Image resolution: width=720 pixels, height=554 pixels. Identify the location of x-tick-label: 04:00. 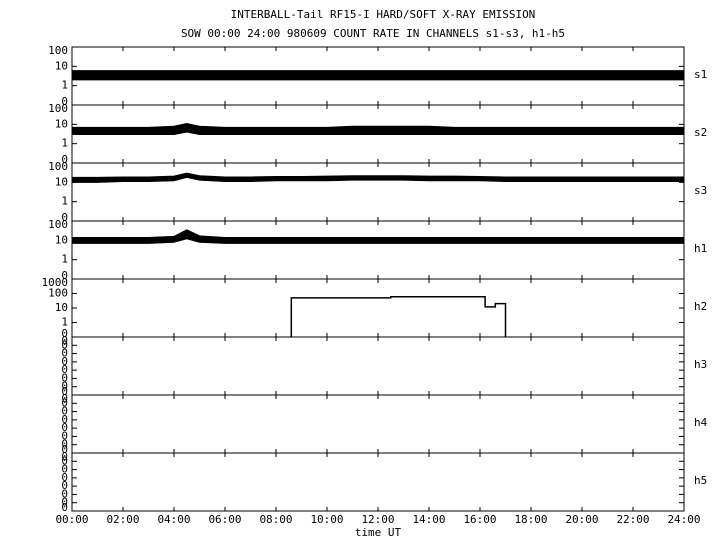
(173, 519).